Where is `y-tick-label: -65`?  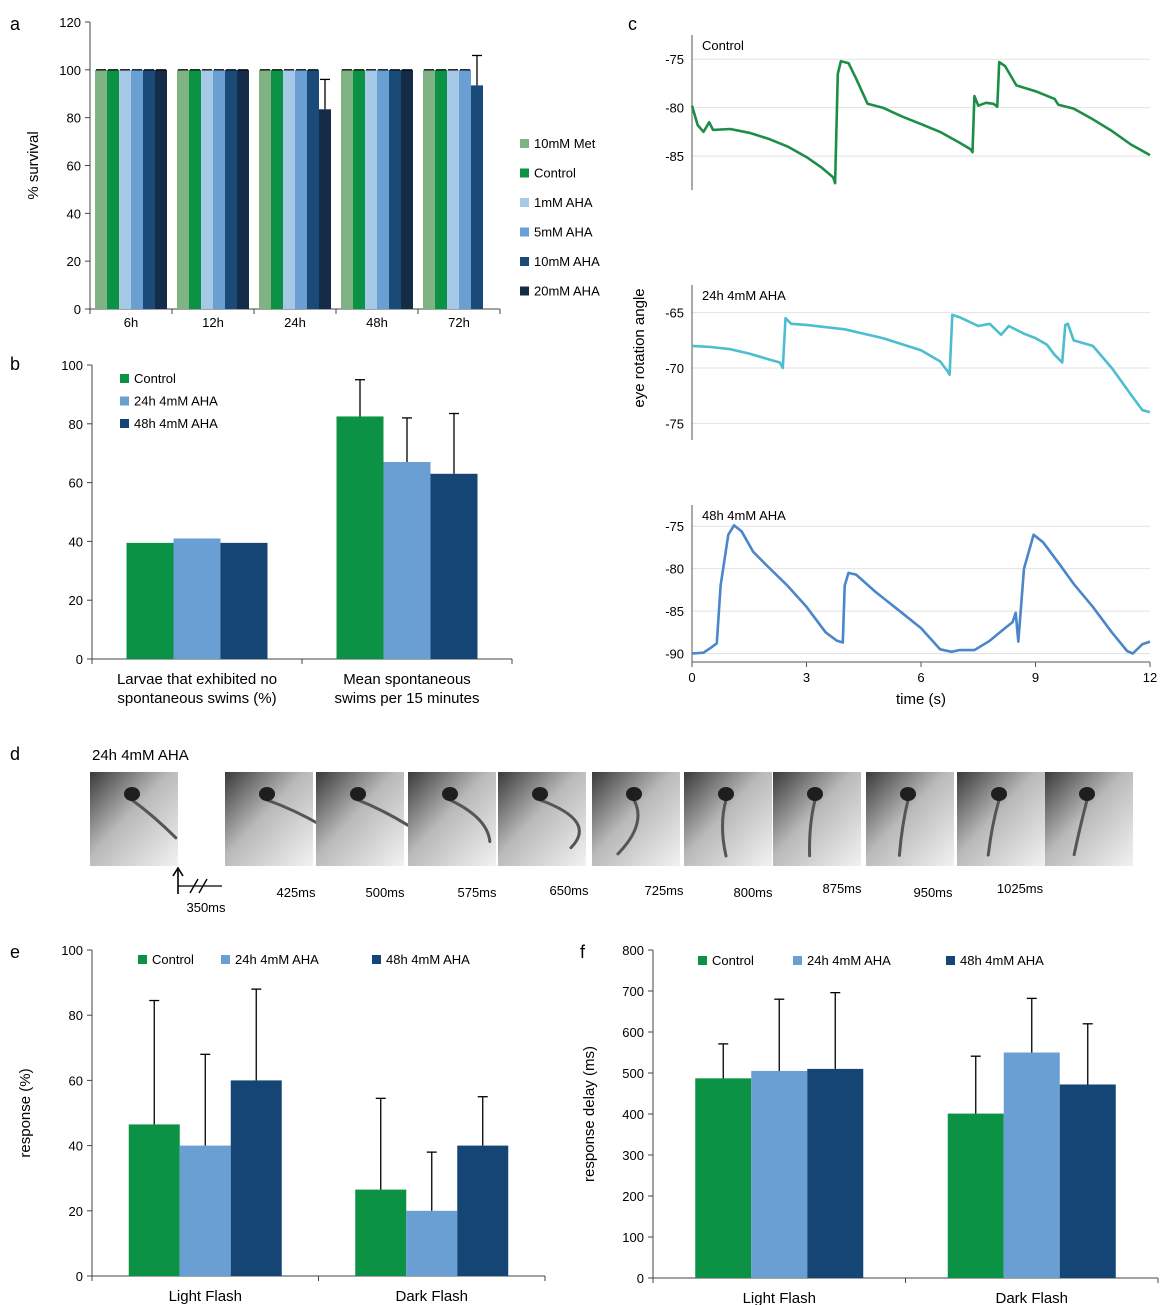
y-tick-label: -65 is located at coordinates (674, 313).